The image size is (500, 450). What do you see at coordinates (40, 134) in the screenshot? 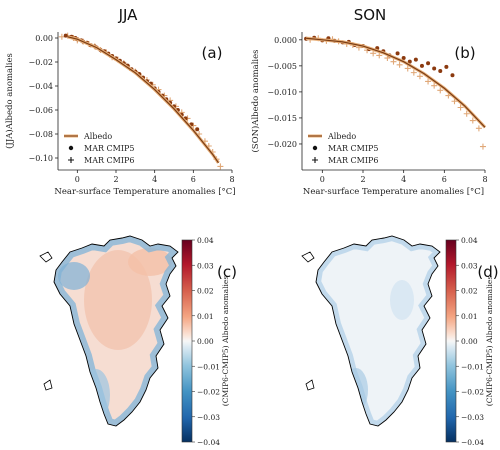
I see `y-tick-label: −0.08` at bounding box center [40, 134].